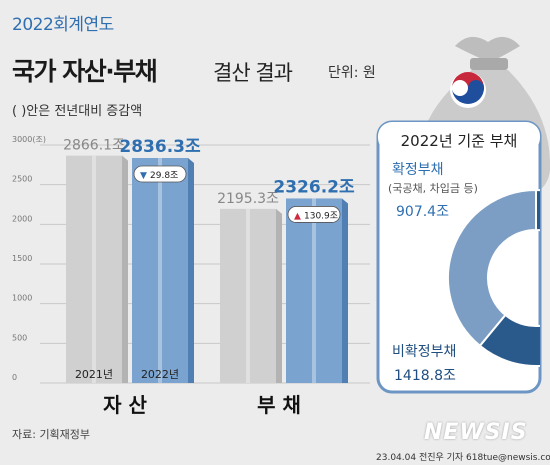  I want to click on y-tick-label: 1500, so click(22, 258).